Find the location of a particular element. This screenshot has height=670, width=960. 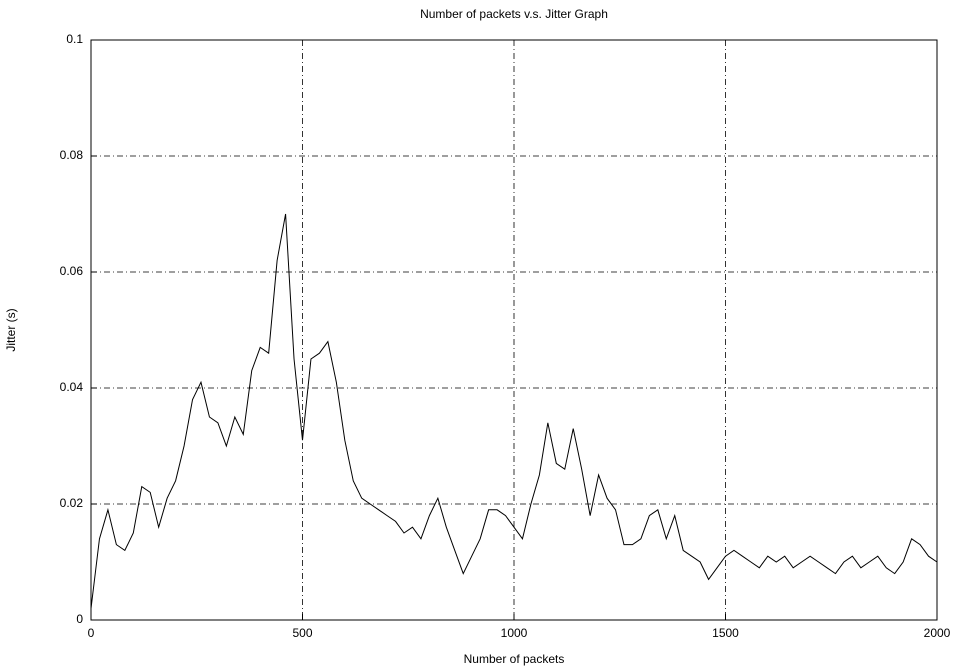

x-tick-label: 0 is located at coordinates (91, 633).